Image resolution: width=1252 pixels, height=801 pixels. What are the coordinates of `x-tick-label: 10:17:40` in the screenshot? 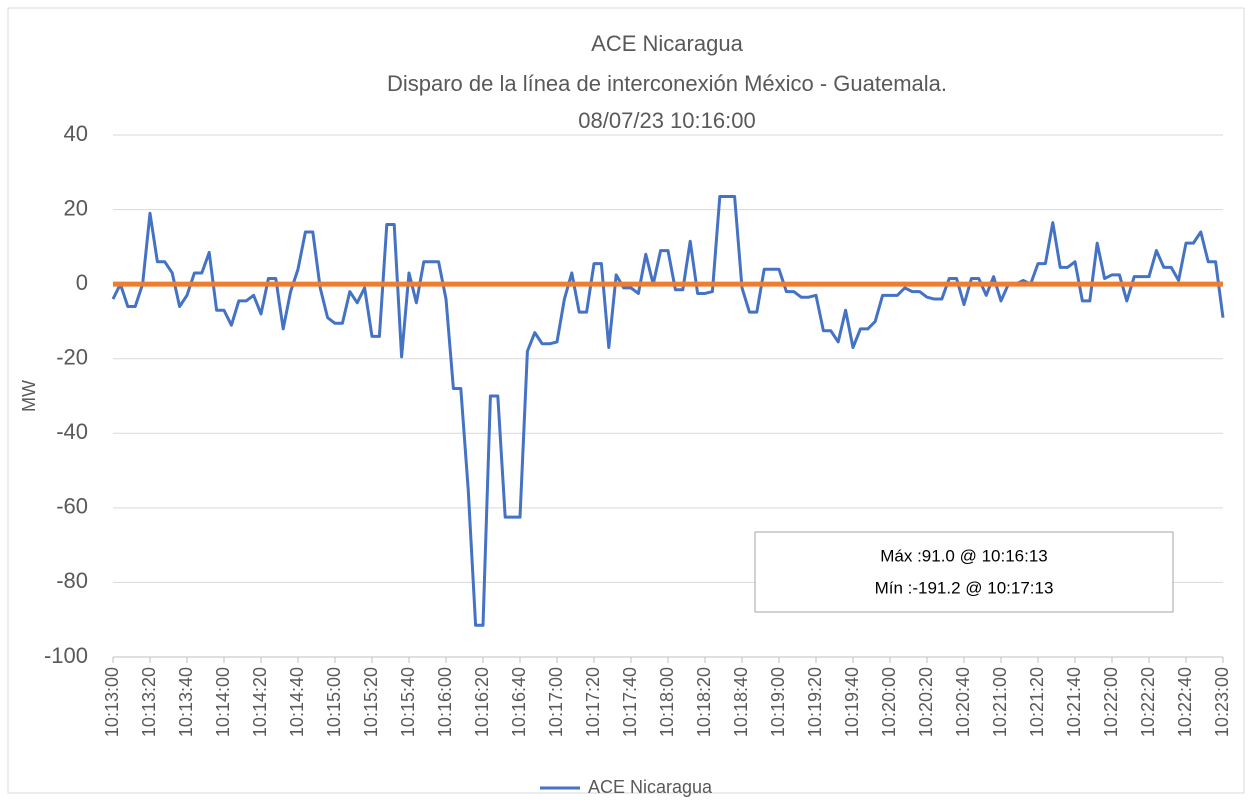 It's located at (630, 702).